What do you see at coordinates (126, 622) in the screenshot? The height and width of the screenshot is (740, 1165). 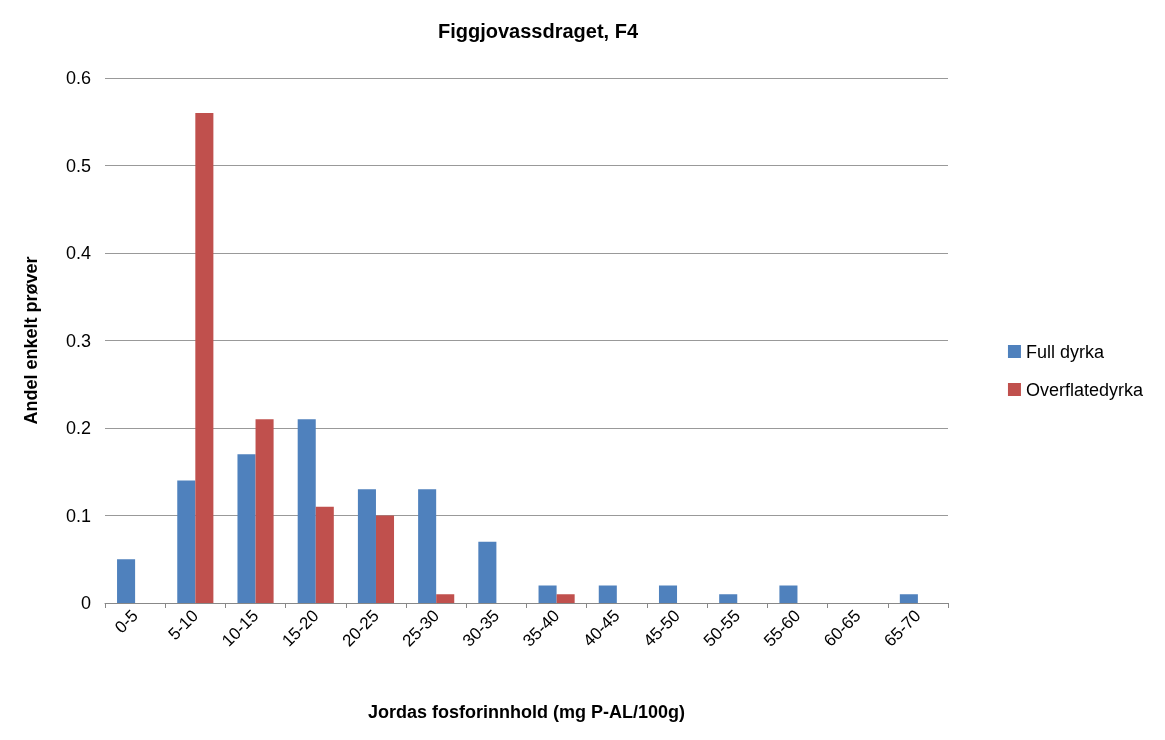 I see `x-tick-label: 0-5` at bounding box center [126, 622].